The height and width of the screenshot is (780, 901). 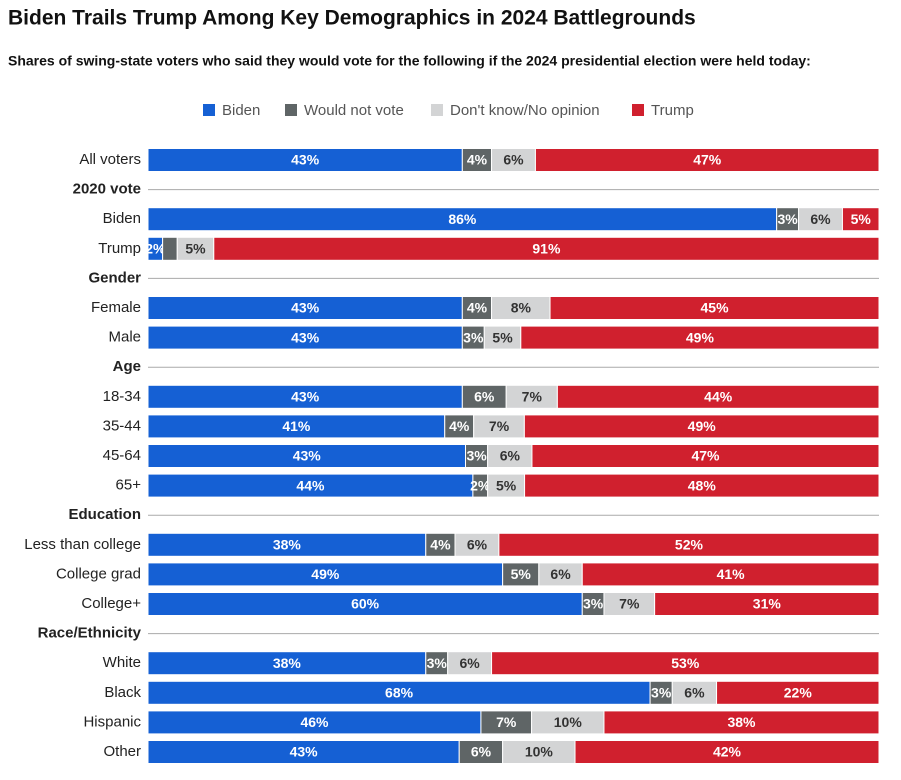 I want to click on value-label: 60%, so click(x=365, y=604).